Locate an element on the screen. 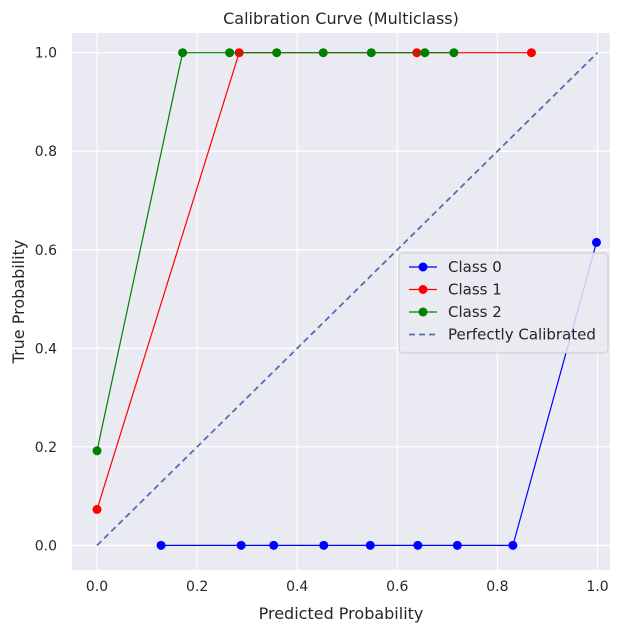  x-tick-label: 0.4 is located at coordinates (297, 587).